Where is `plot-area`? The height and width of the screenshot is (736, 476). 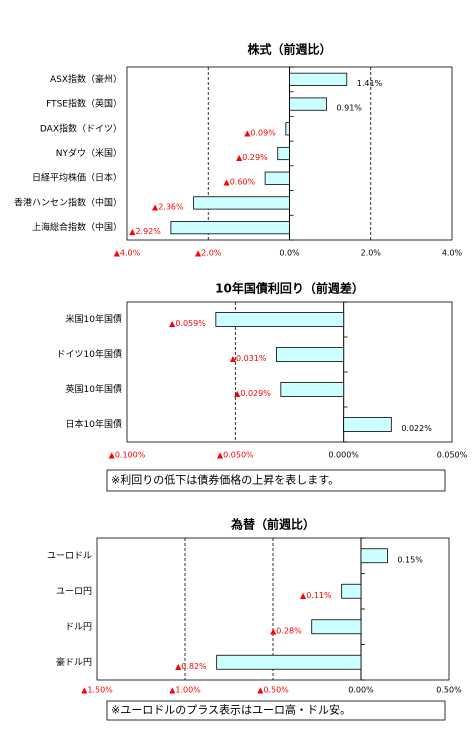
plot-area is located at coordinates (289, 372).